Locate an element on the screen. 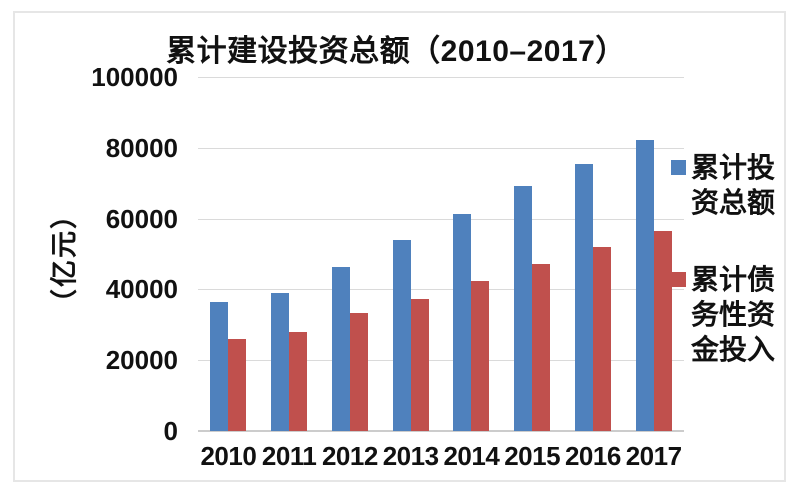 This screenshot has height=495, width=800. x-tick-label: 2010 is located at coordinates (228, 456).